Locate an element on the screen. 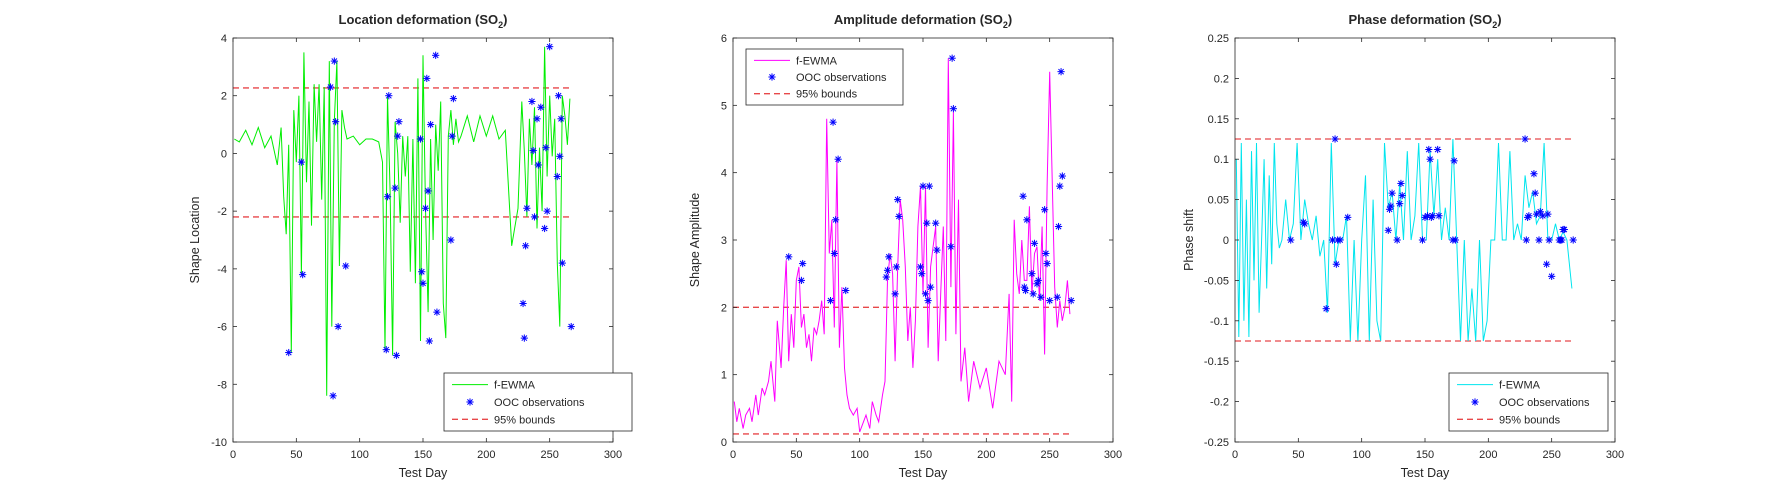  location-ytick-label-3: -4 is located at coordinates (222, 270).